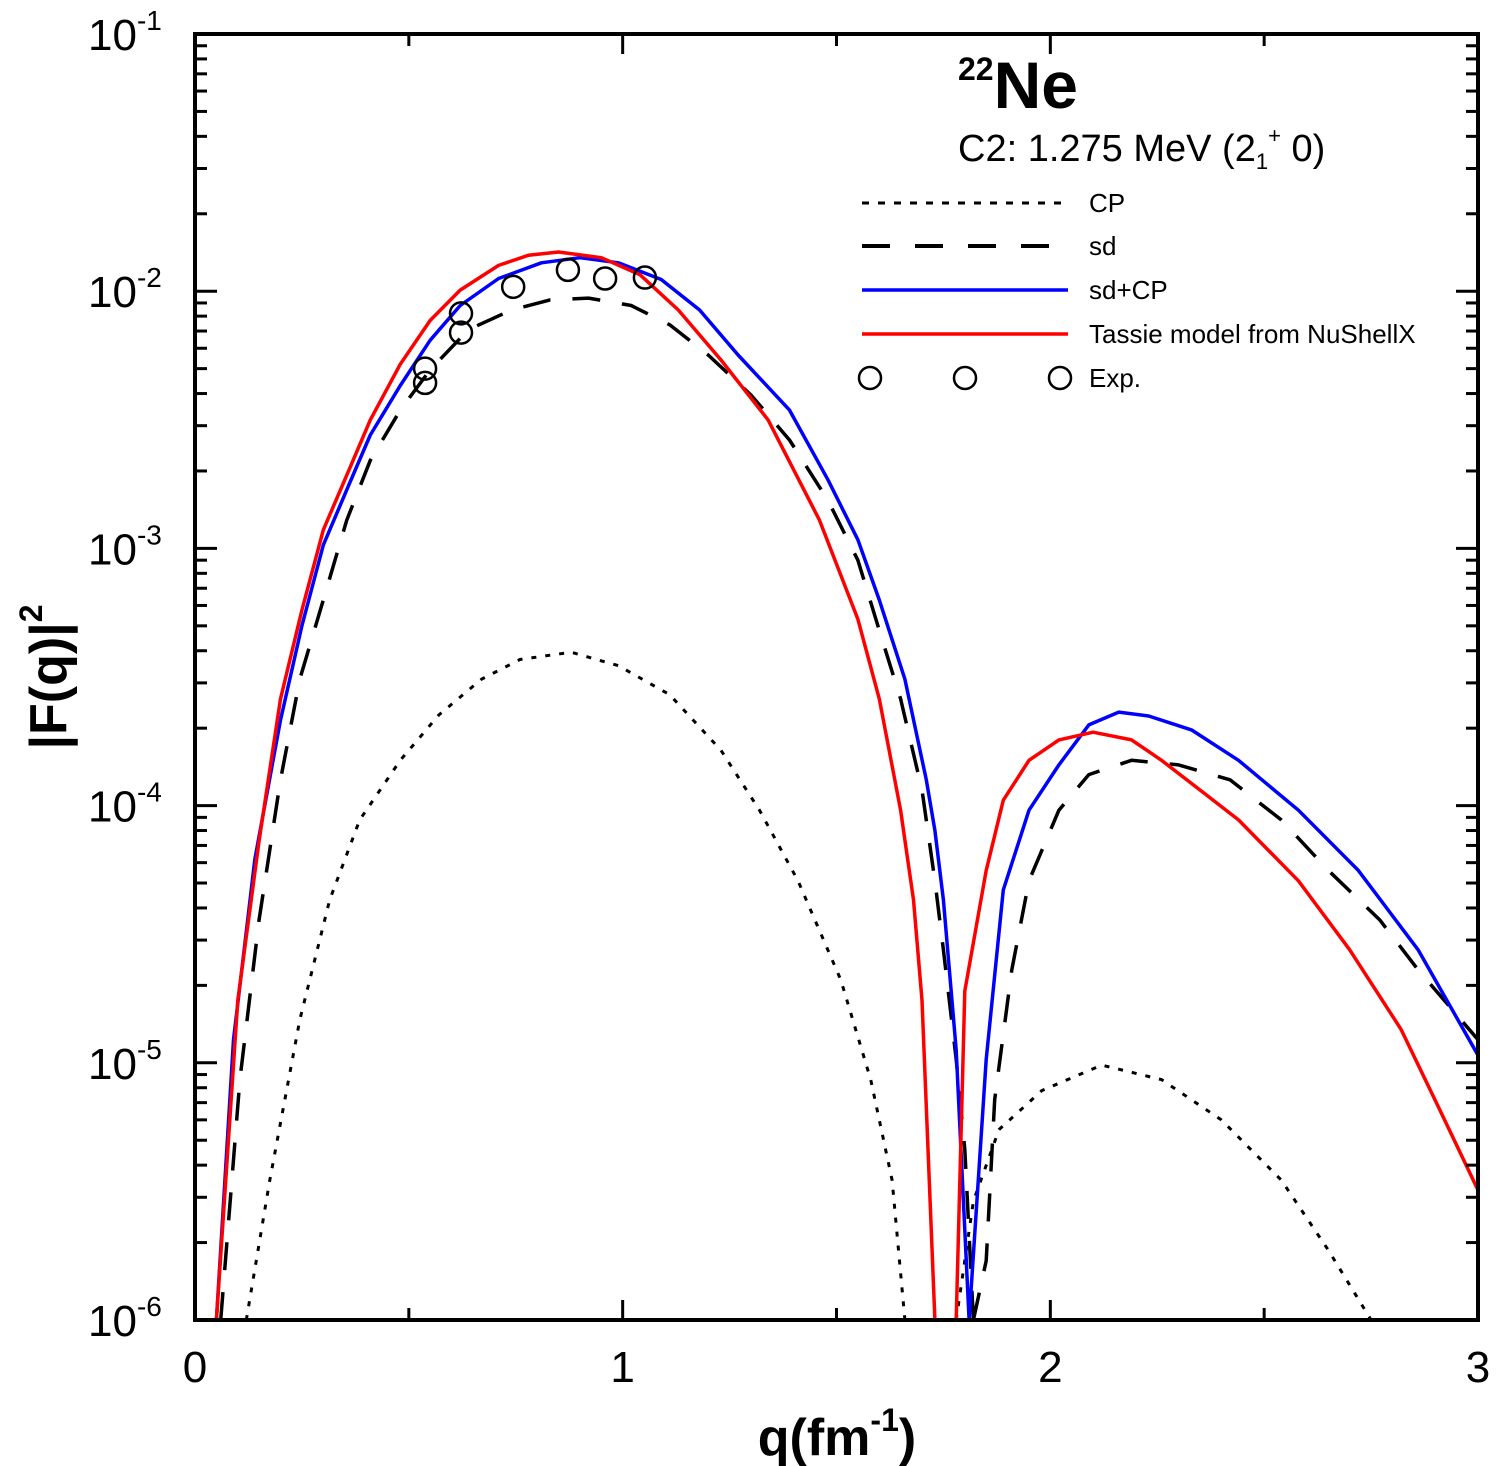  I want to click on legend-label-sd-cp: sd+CP, so click(1128, 290).